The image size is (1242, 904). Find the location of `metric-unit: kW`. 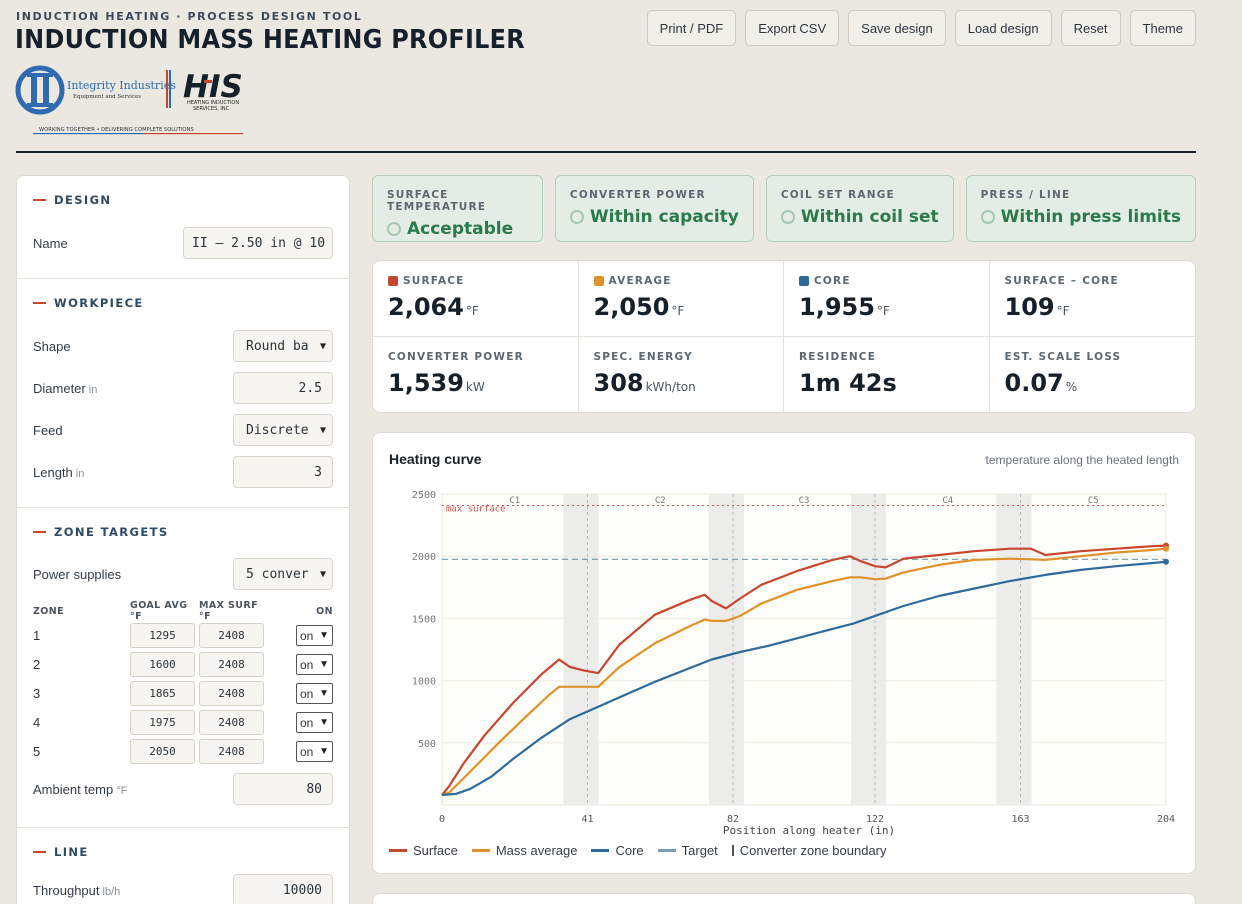

metric-unit: kW is located at coordinates (475, 386).